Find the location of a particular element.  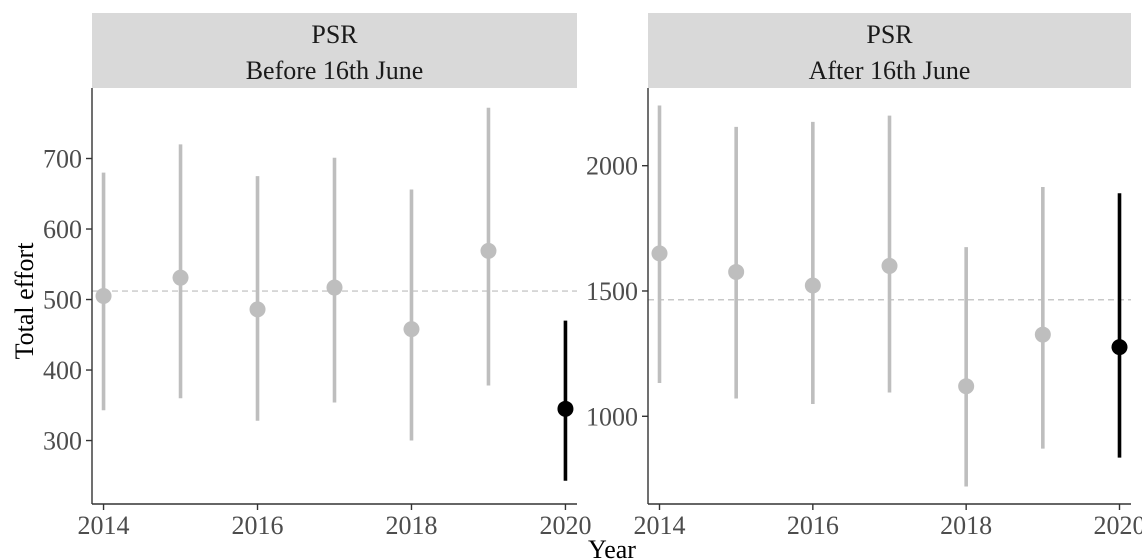

y-tick-label: 400 is located at coordinates (62, 370).